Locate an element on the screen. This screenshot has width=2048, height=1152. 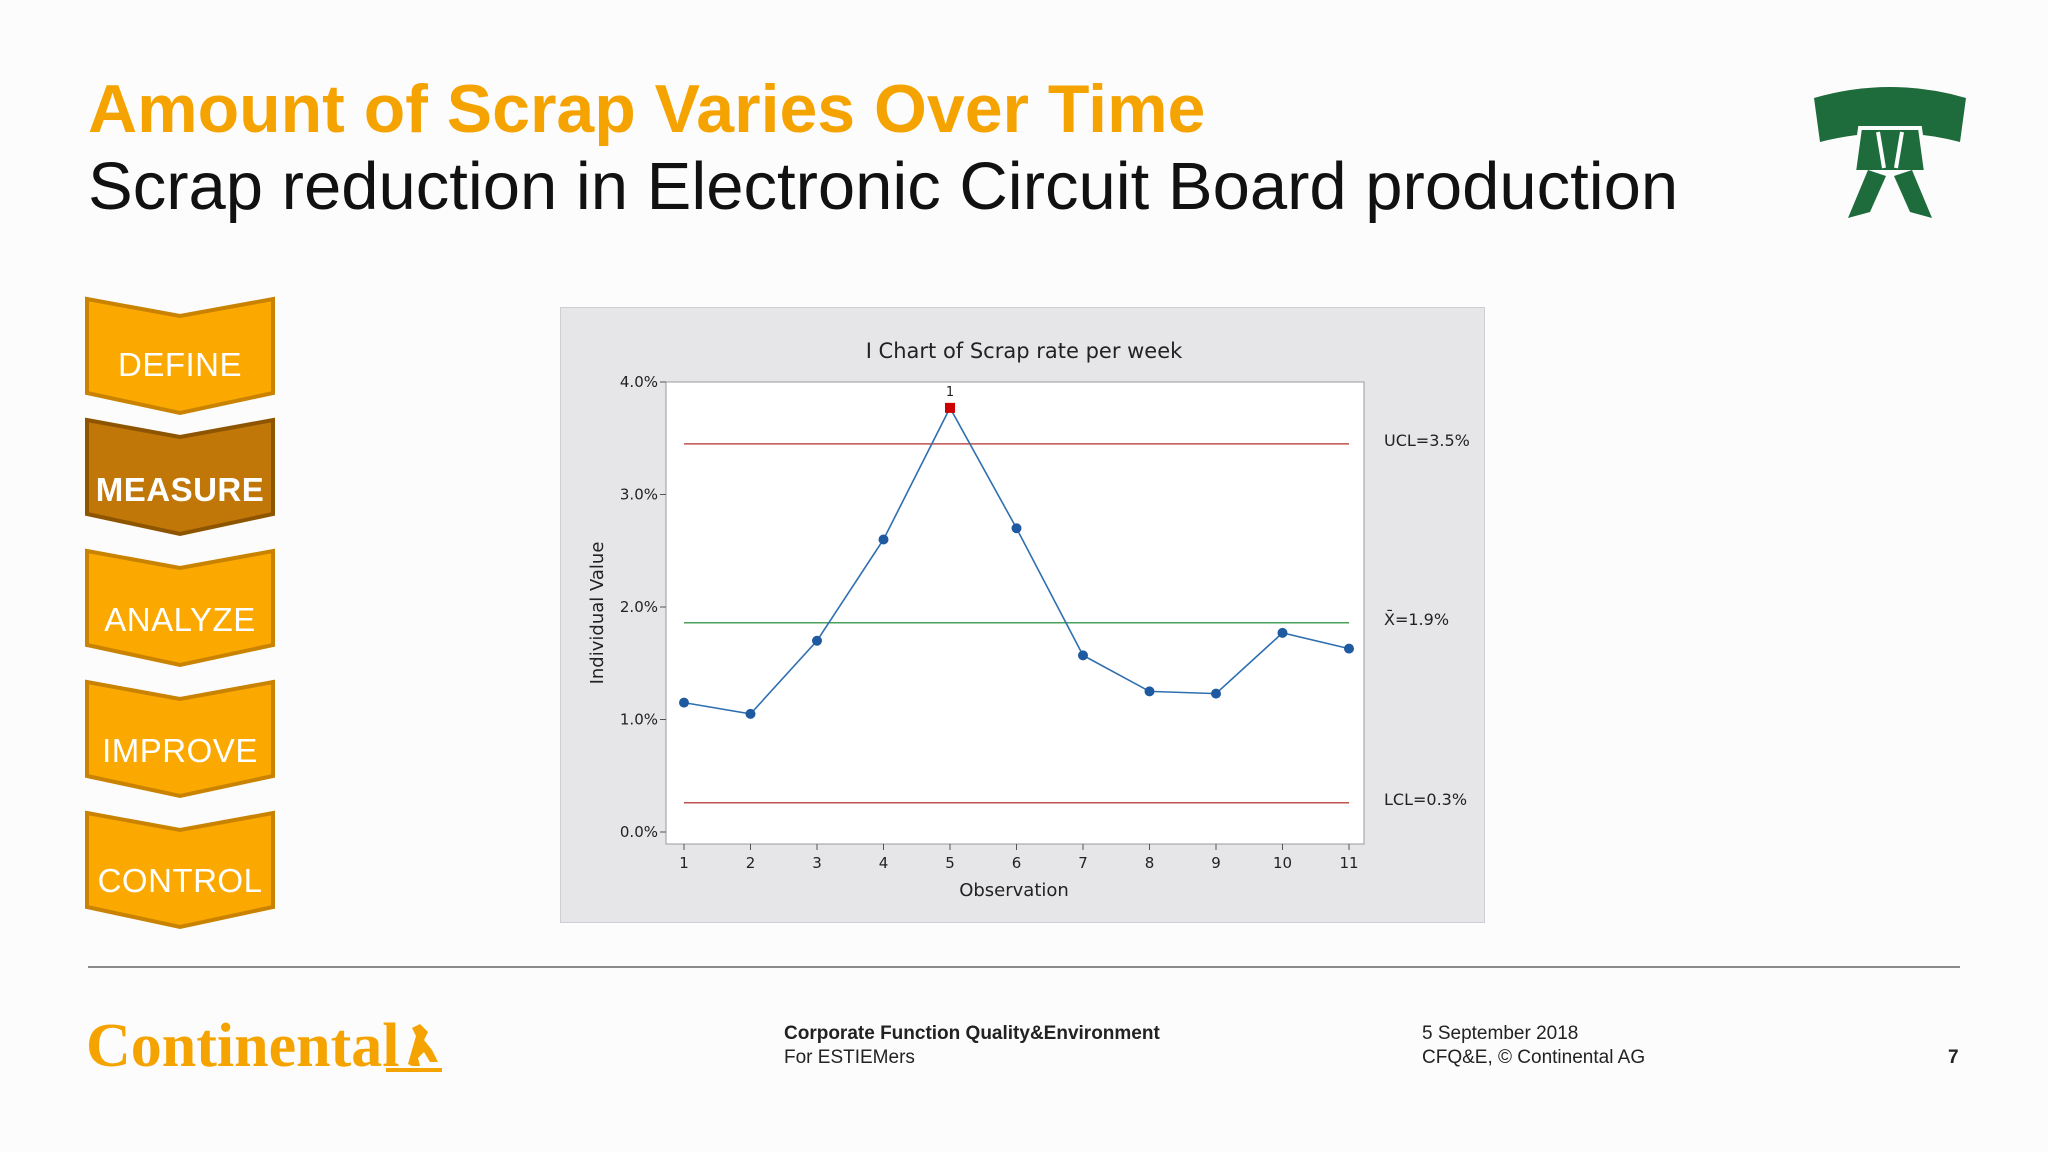
step-define: DEFINE is located at coordinates (179, 364).